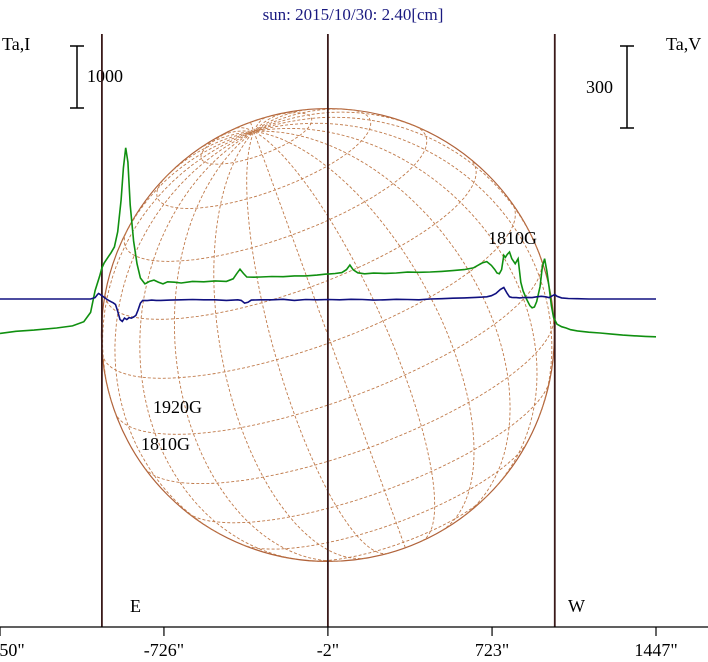 The width and height of the screenshot is (708, 662). What do you see at coordinates (105, 76) in the screenshot?
I see `left-scale-bar-label: 1000` at bounding box center [105, 76].